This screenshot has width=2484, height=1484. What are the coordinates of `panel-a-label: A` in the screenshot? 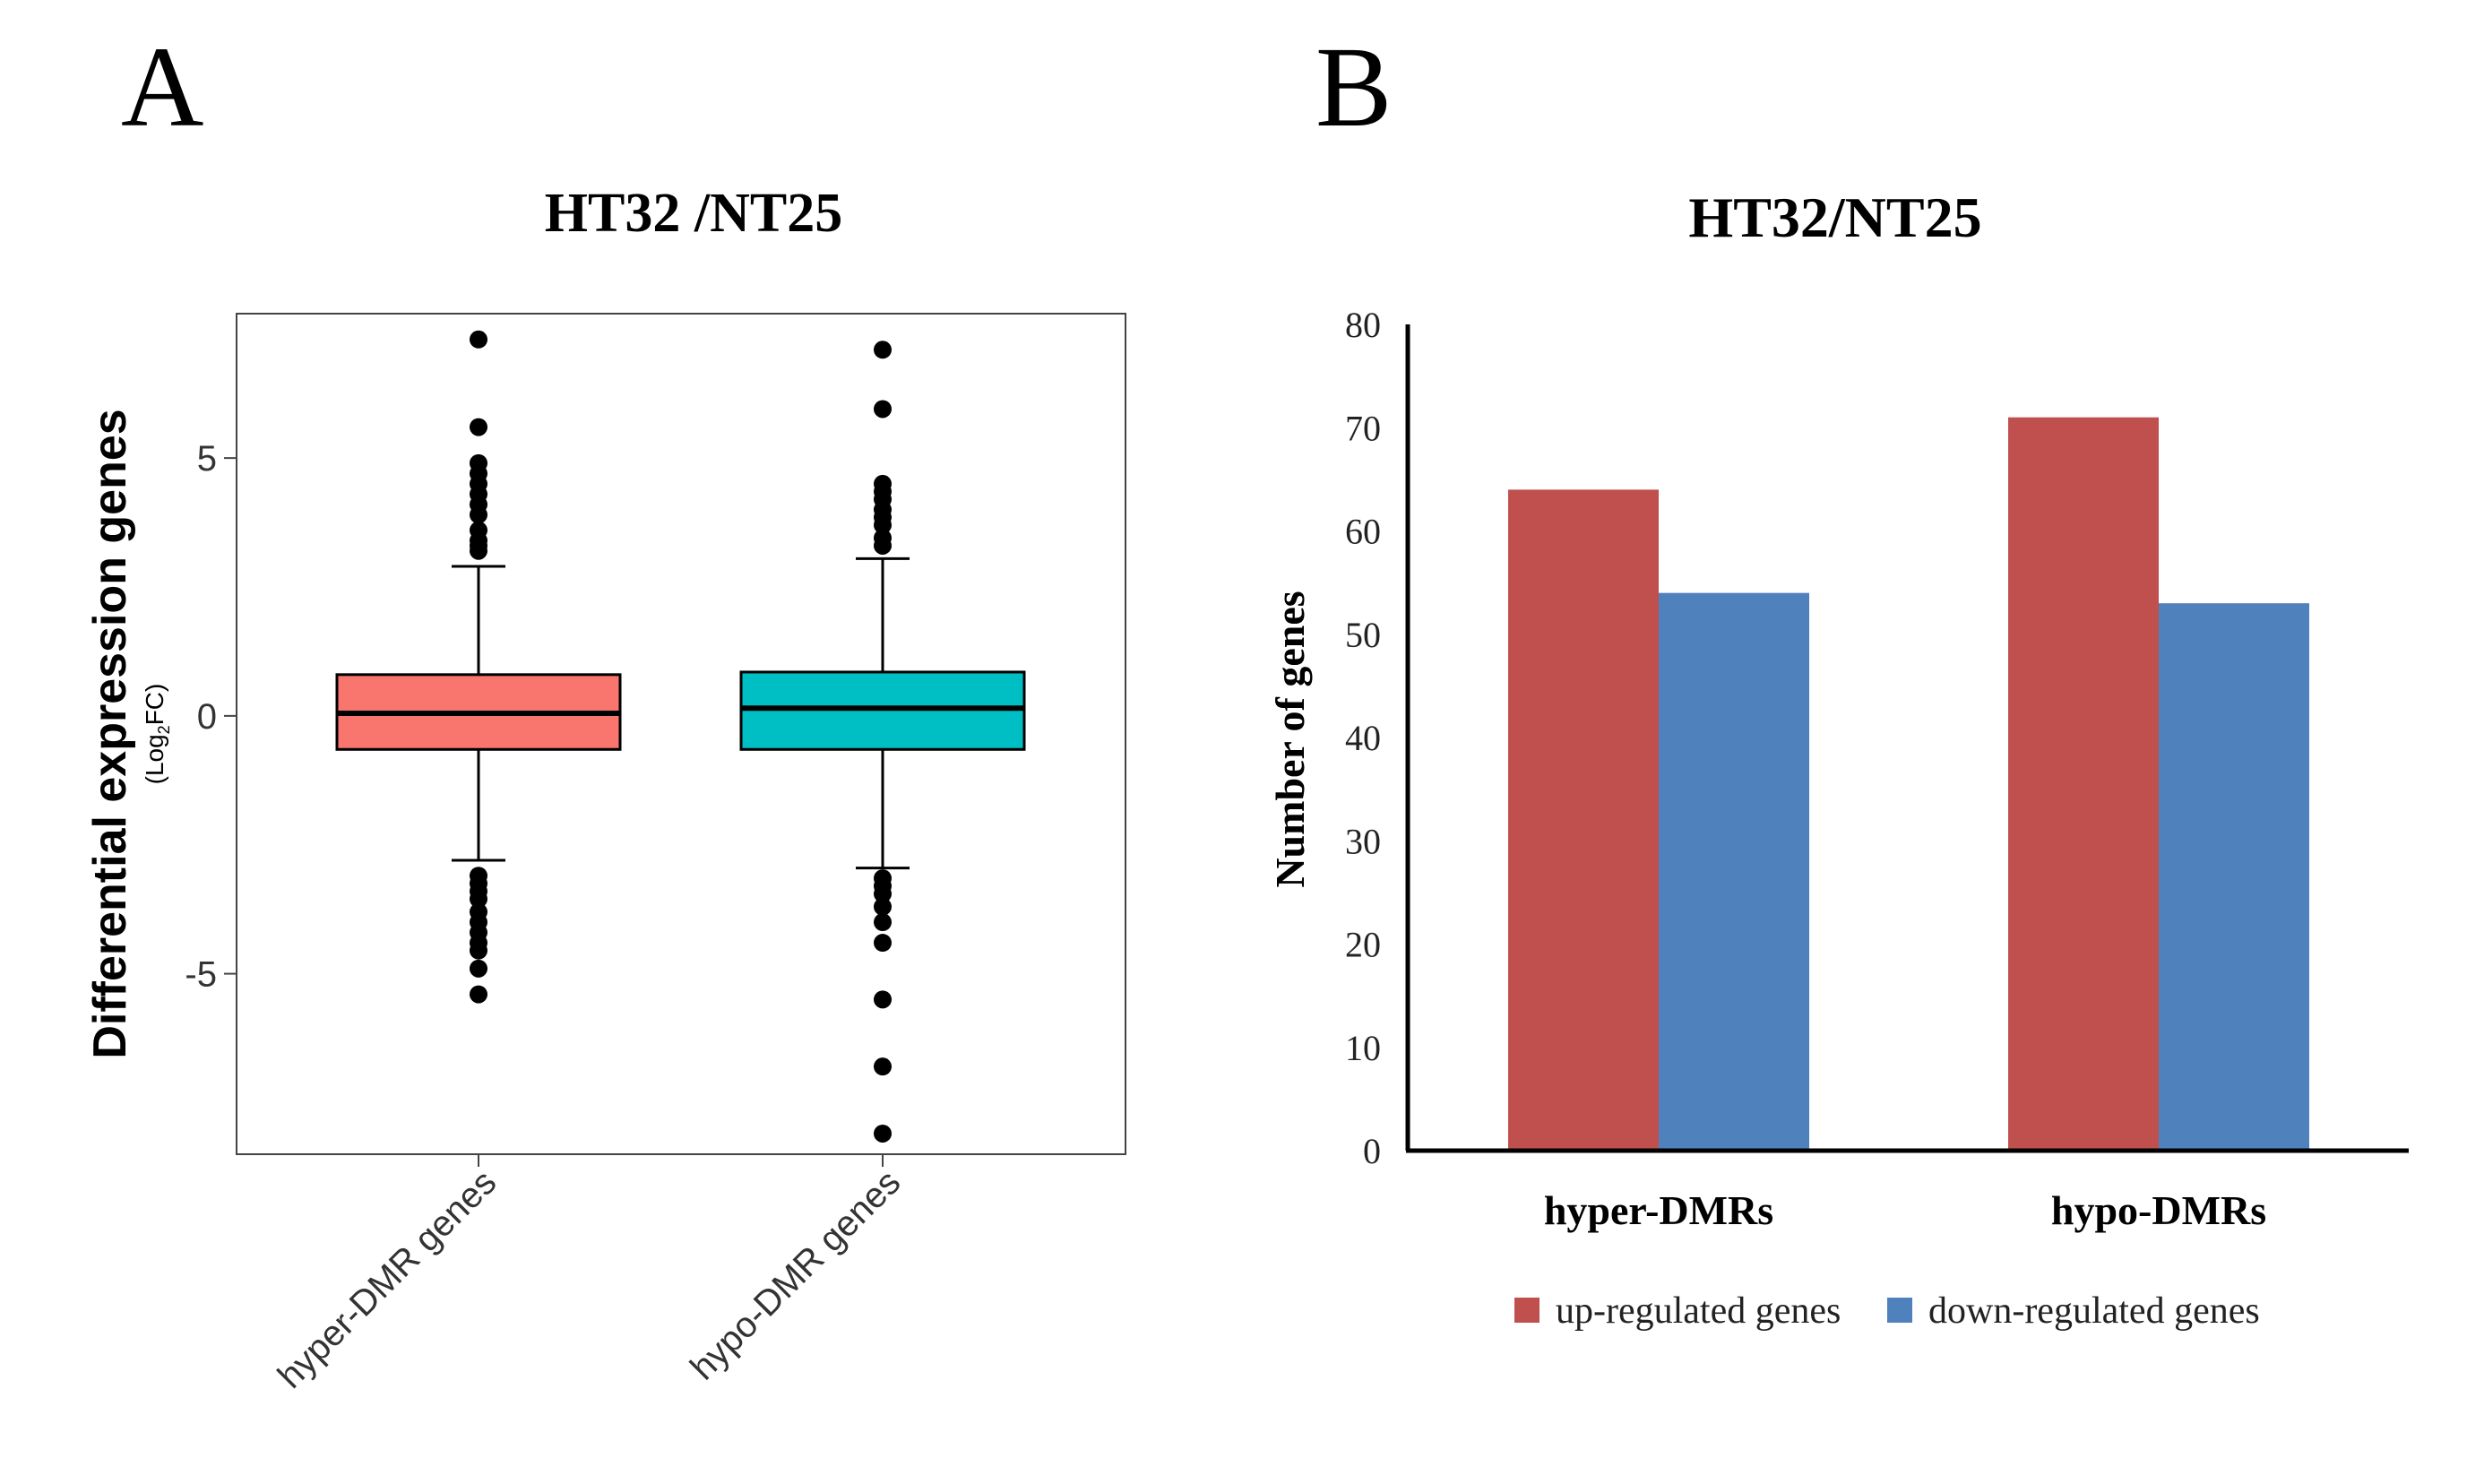 It's located at (162, 87).